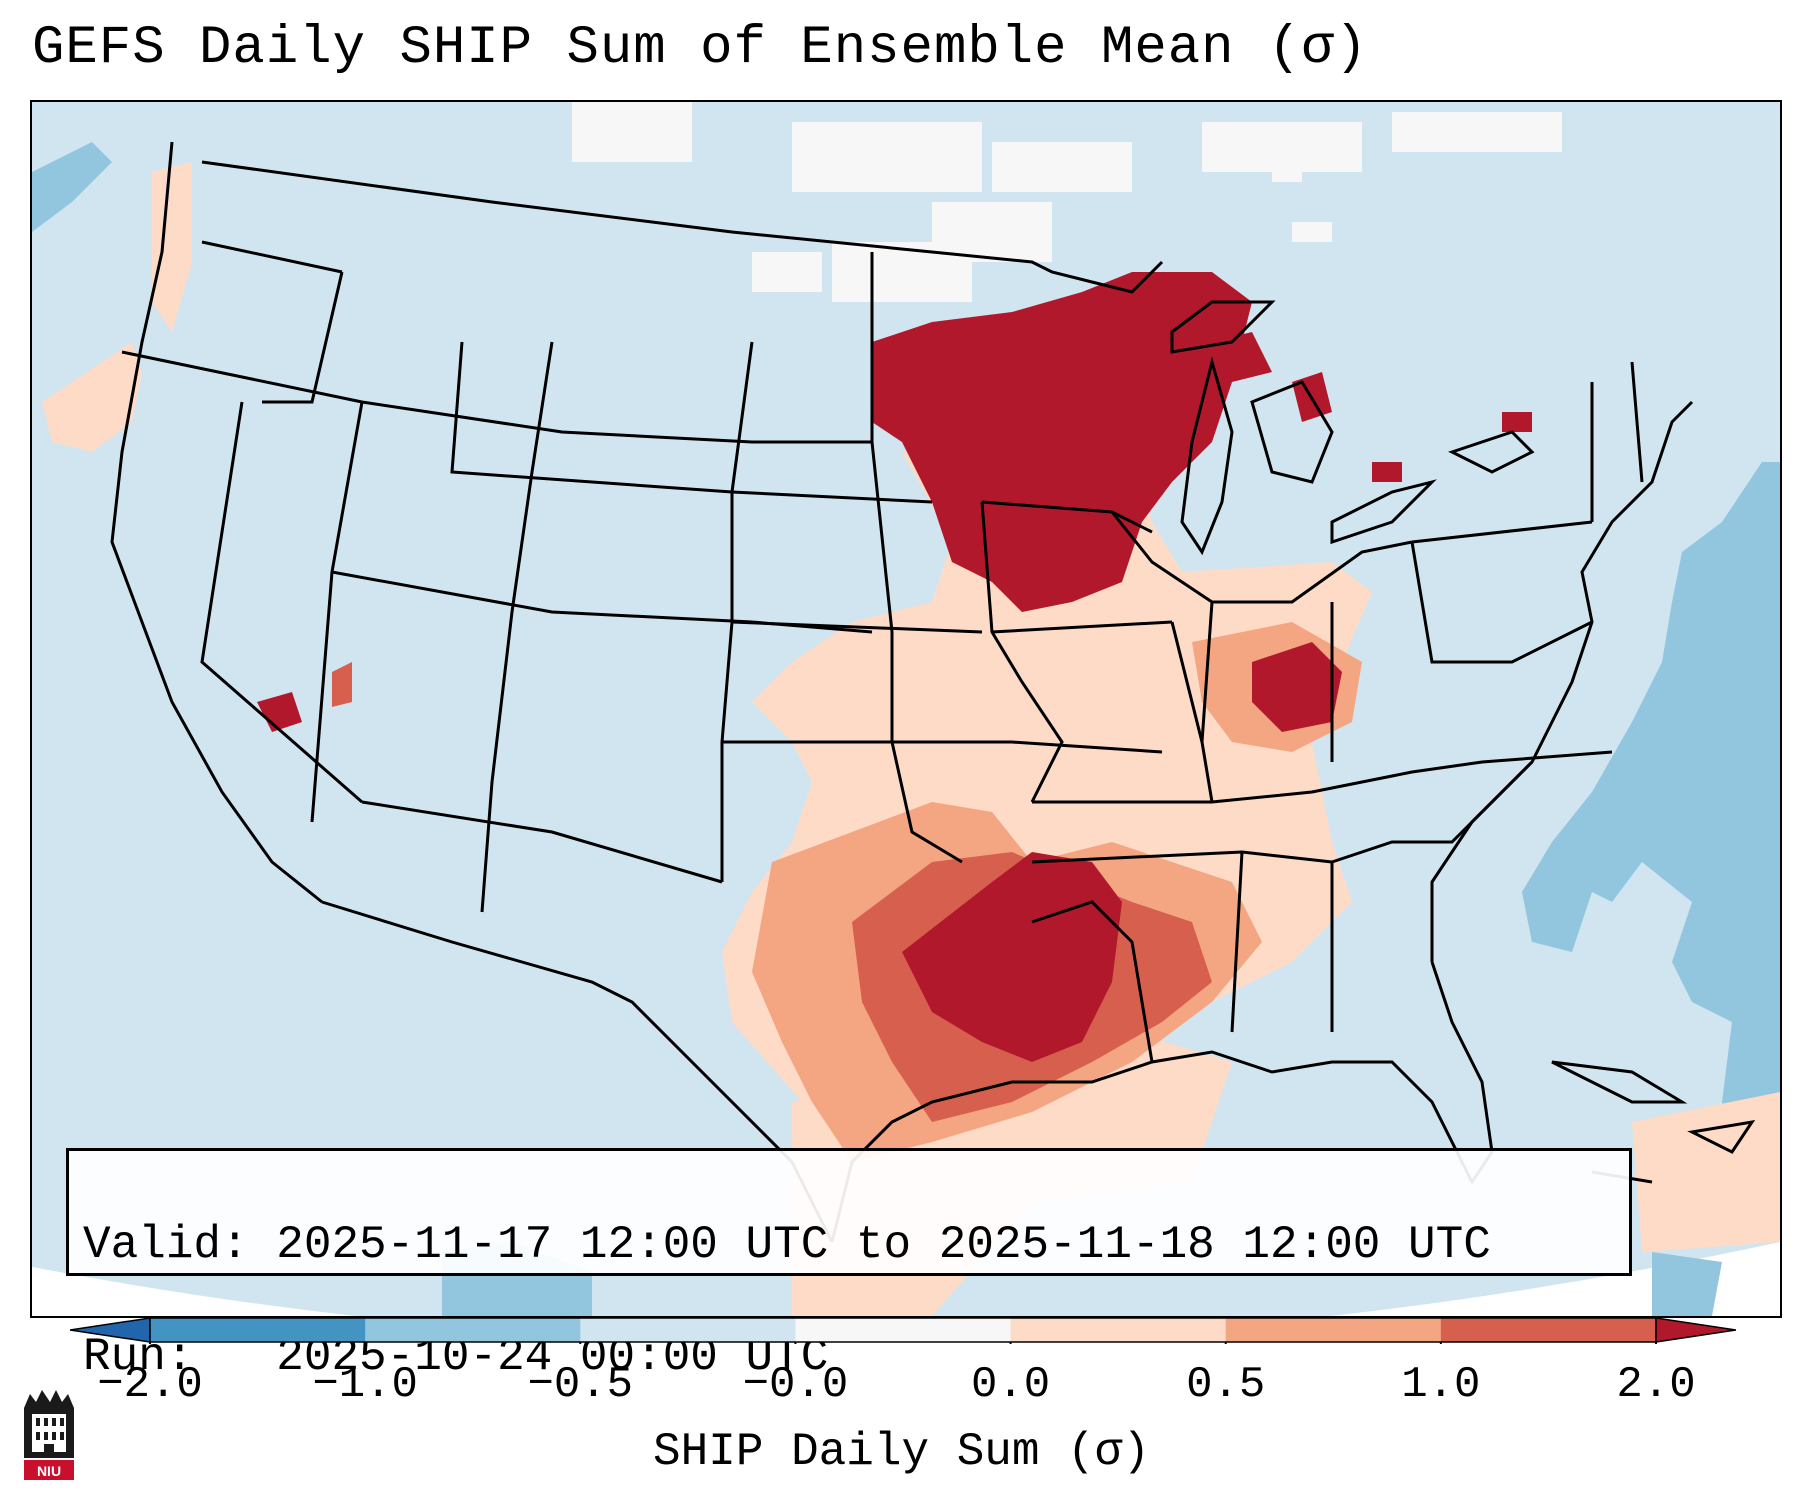  What do you see at coordinates (110, 1330) in the screenshot?
I see `colorbar-extend-low` at bounding box center [110, 1330].